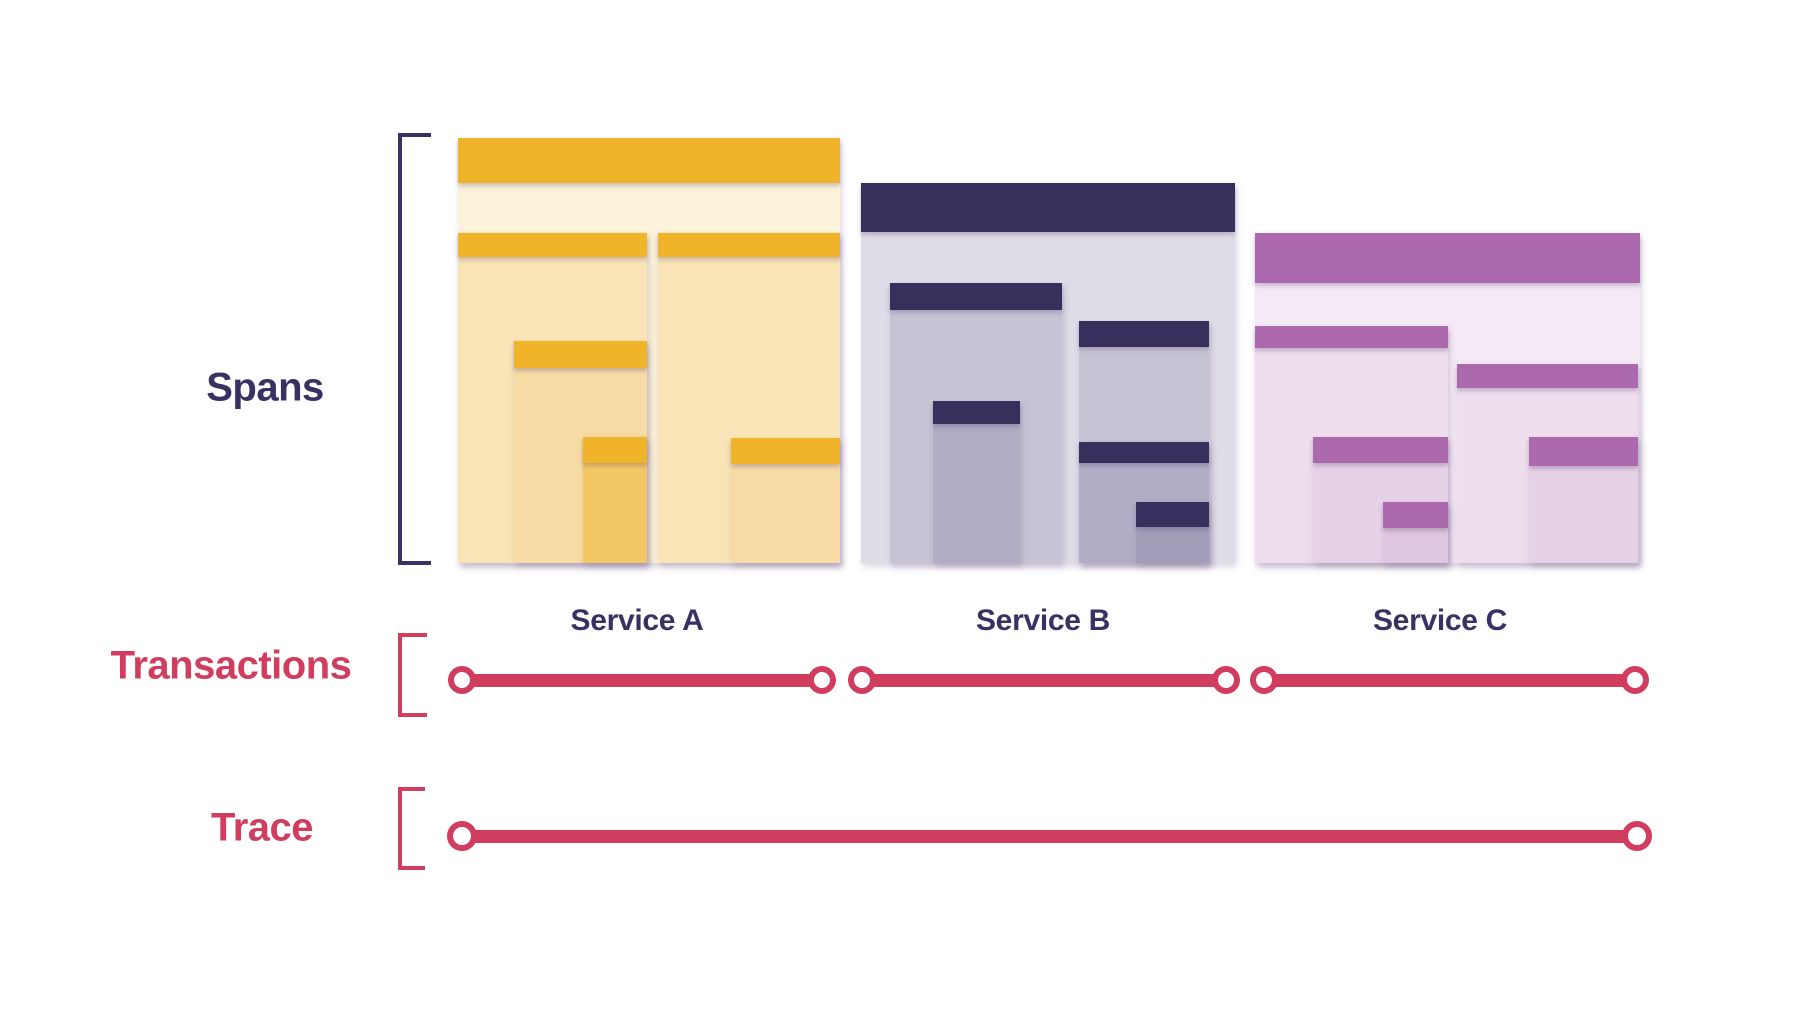 Image resolution: width=1800 pixels, height=1031 pixels. Describe the element at coordinates (411, 828) in the screenshot. I see `trace-bracket` at that location.